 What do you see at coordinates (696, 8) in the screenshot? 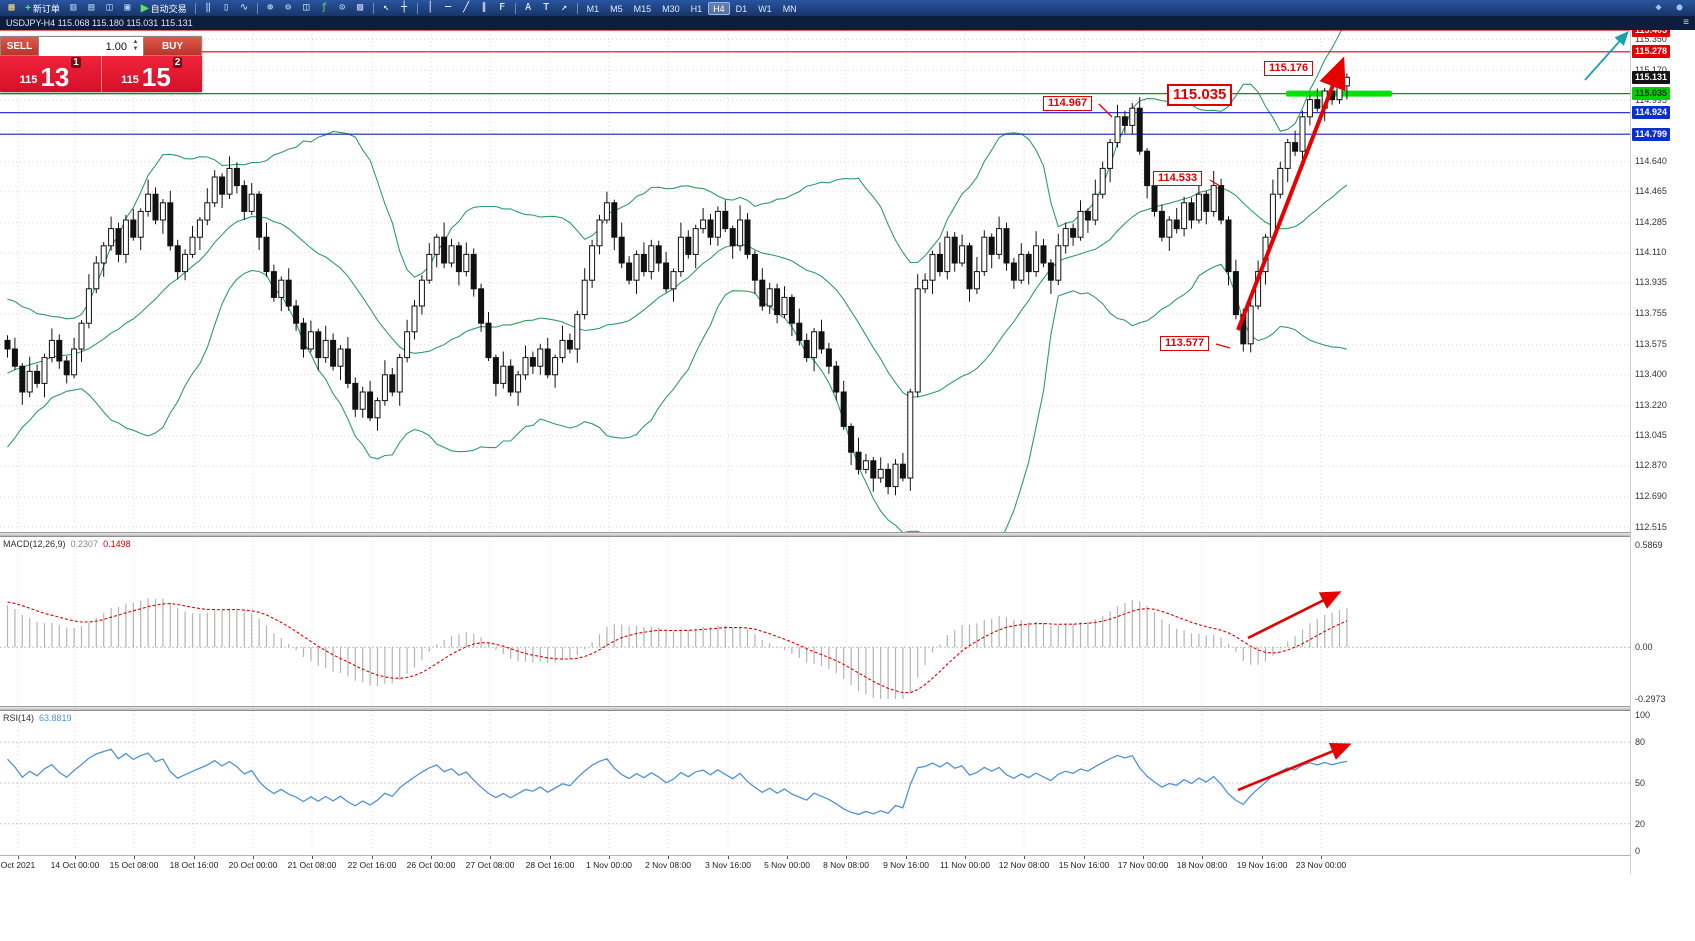
I see `timeframe-h1: H1` at bounding box center [696, 8].